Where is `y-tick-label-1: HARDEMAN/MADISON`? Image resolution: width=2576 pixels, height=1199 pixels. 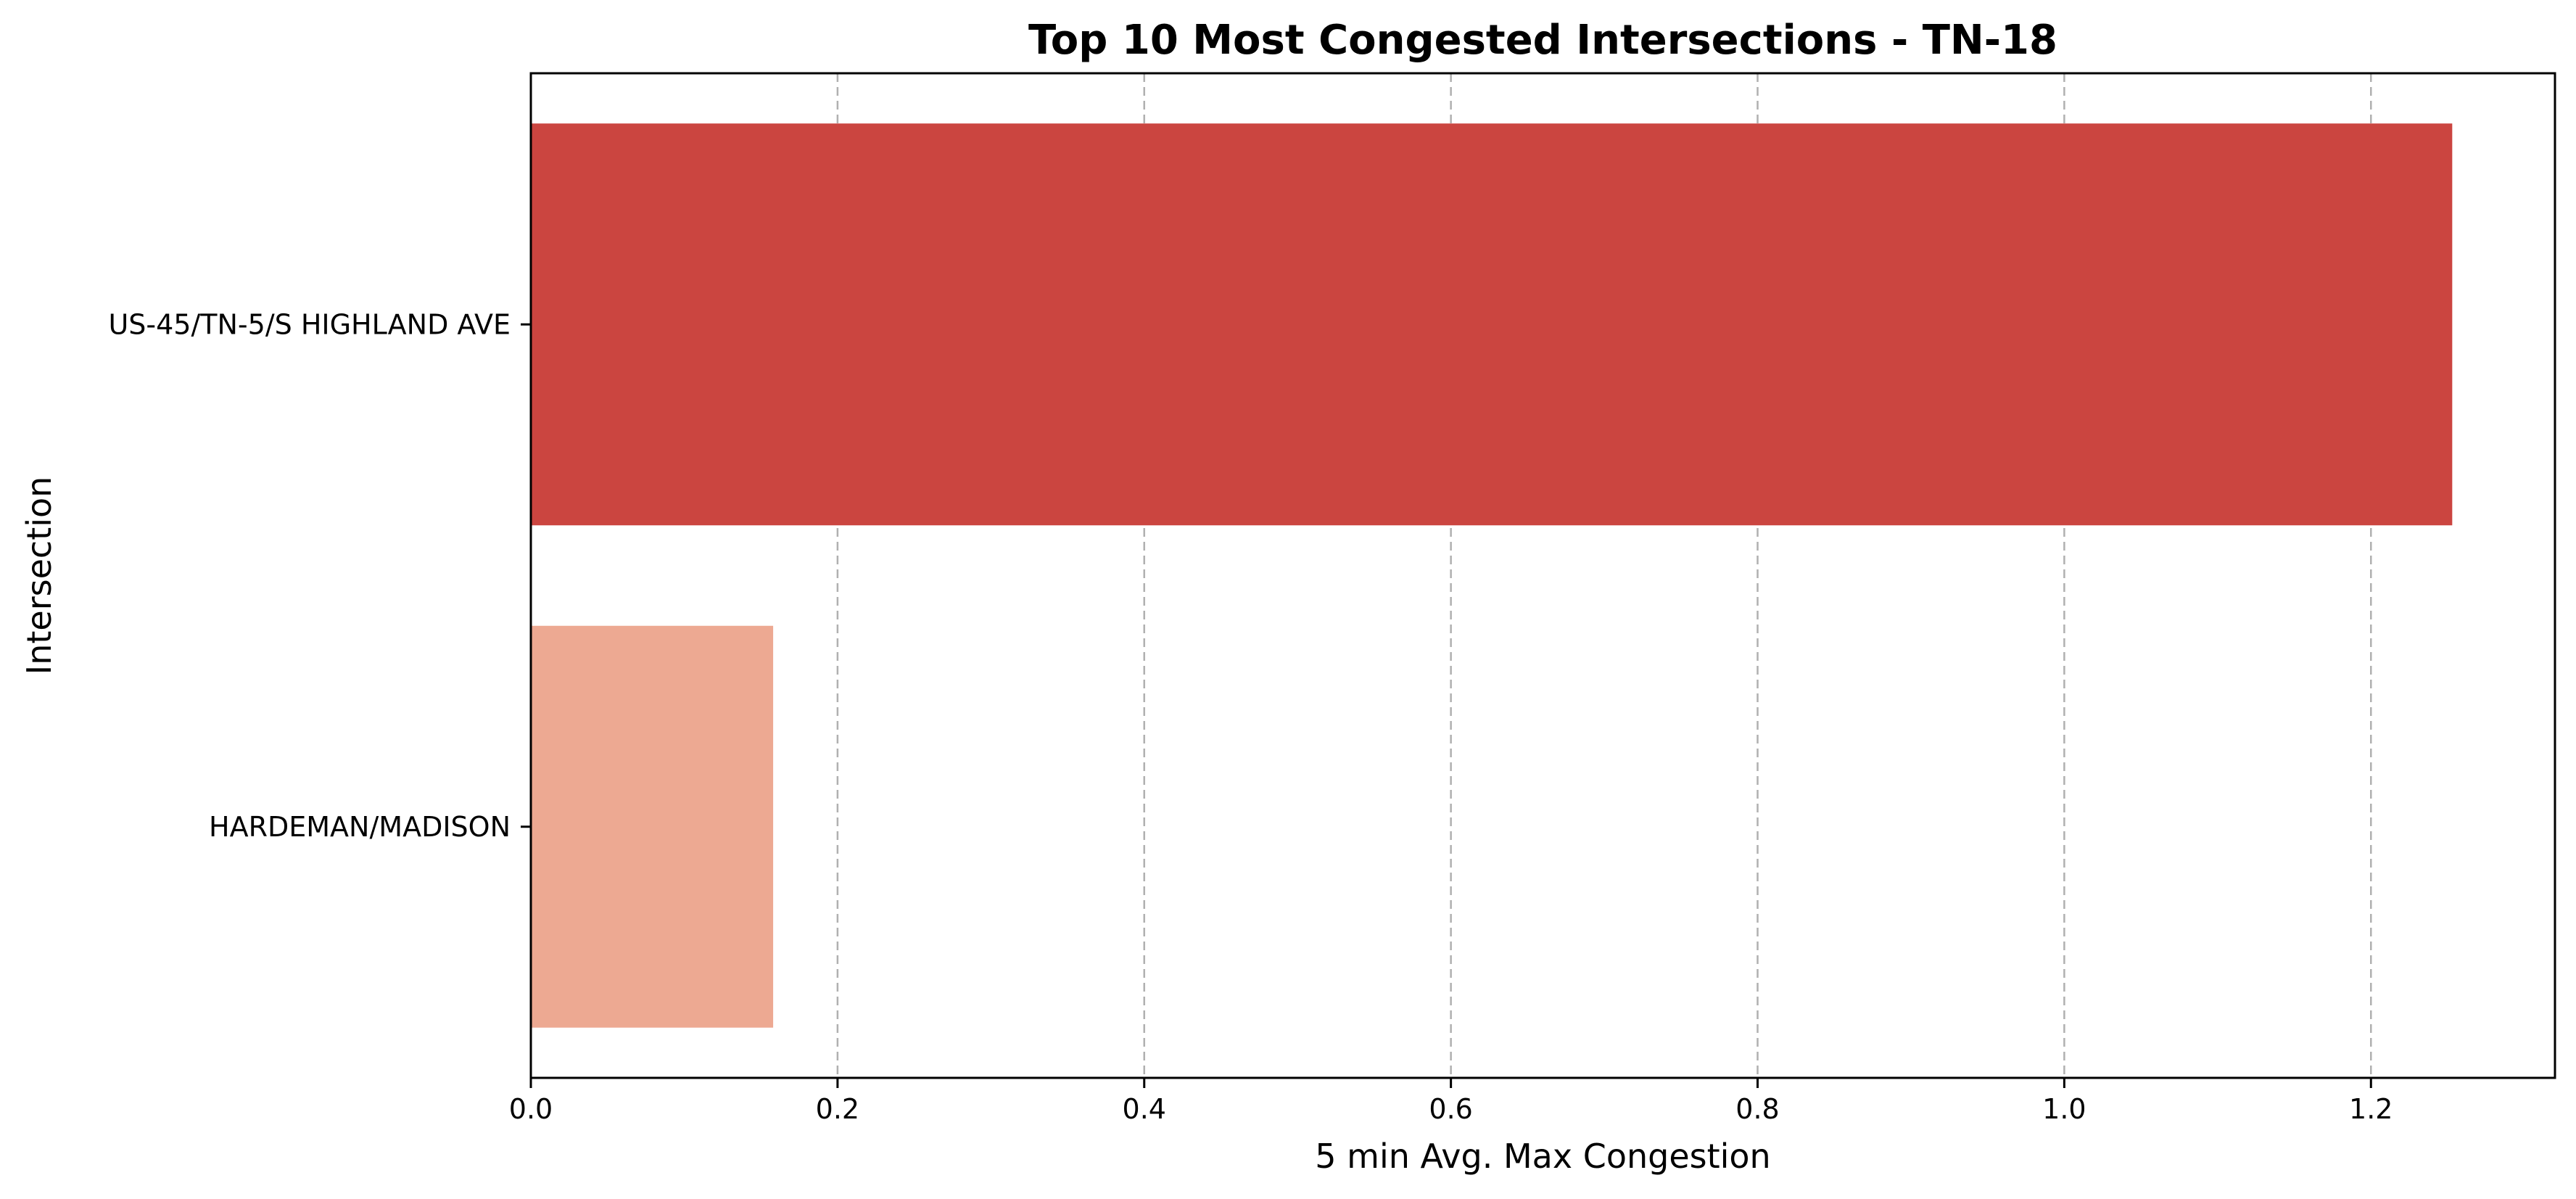
y-tick-label-1: HARDEMAN/MADISON is located at coordinates (360, 827).